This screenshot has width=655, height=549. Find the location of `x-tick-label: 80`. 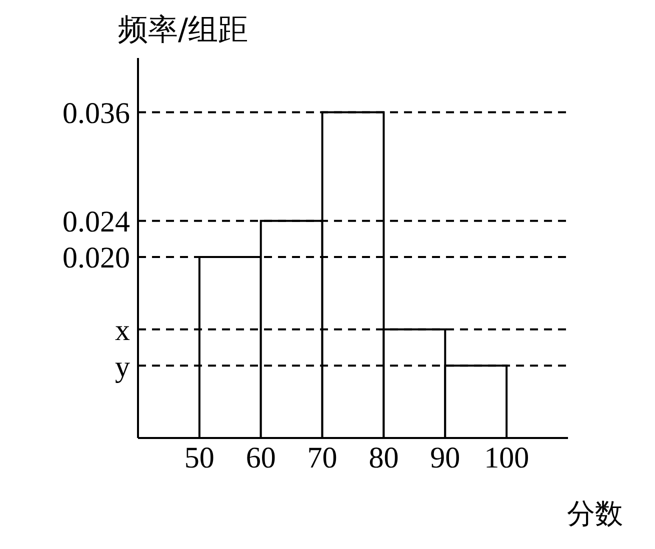

x-tick-label: 80 is located at coordinates (383, 457).